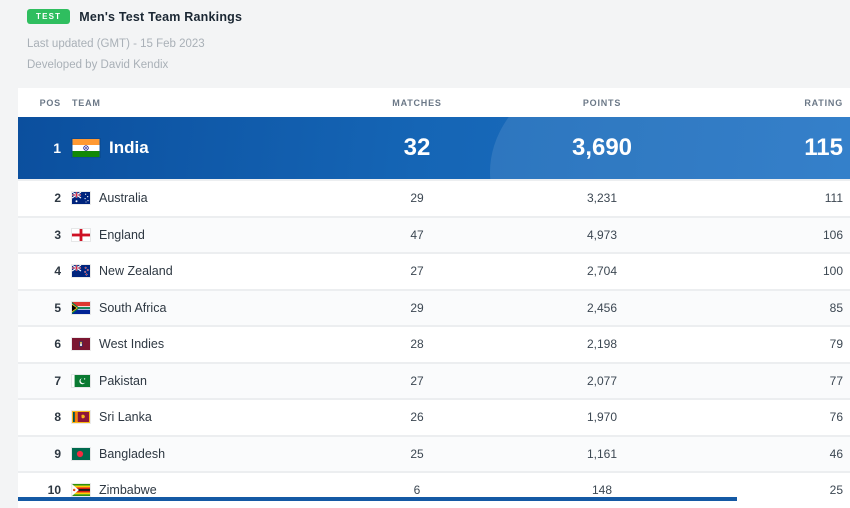  Describe the element at coordinates (602, 234) in the screenshot. I see `points-value: 4,973` at that location.